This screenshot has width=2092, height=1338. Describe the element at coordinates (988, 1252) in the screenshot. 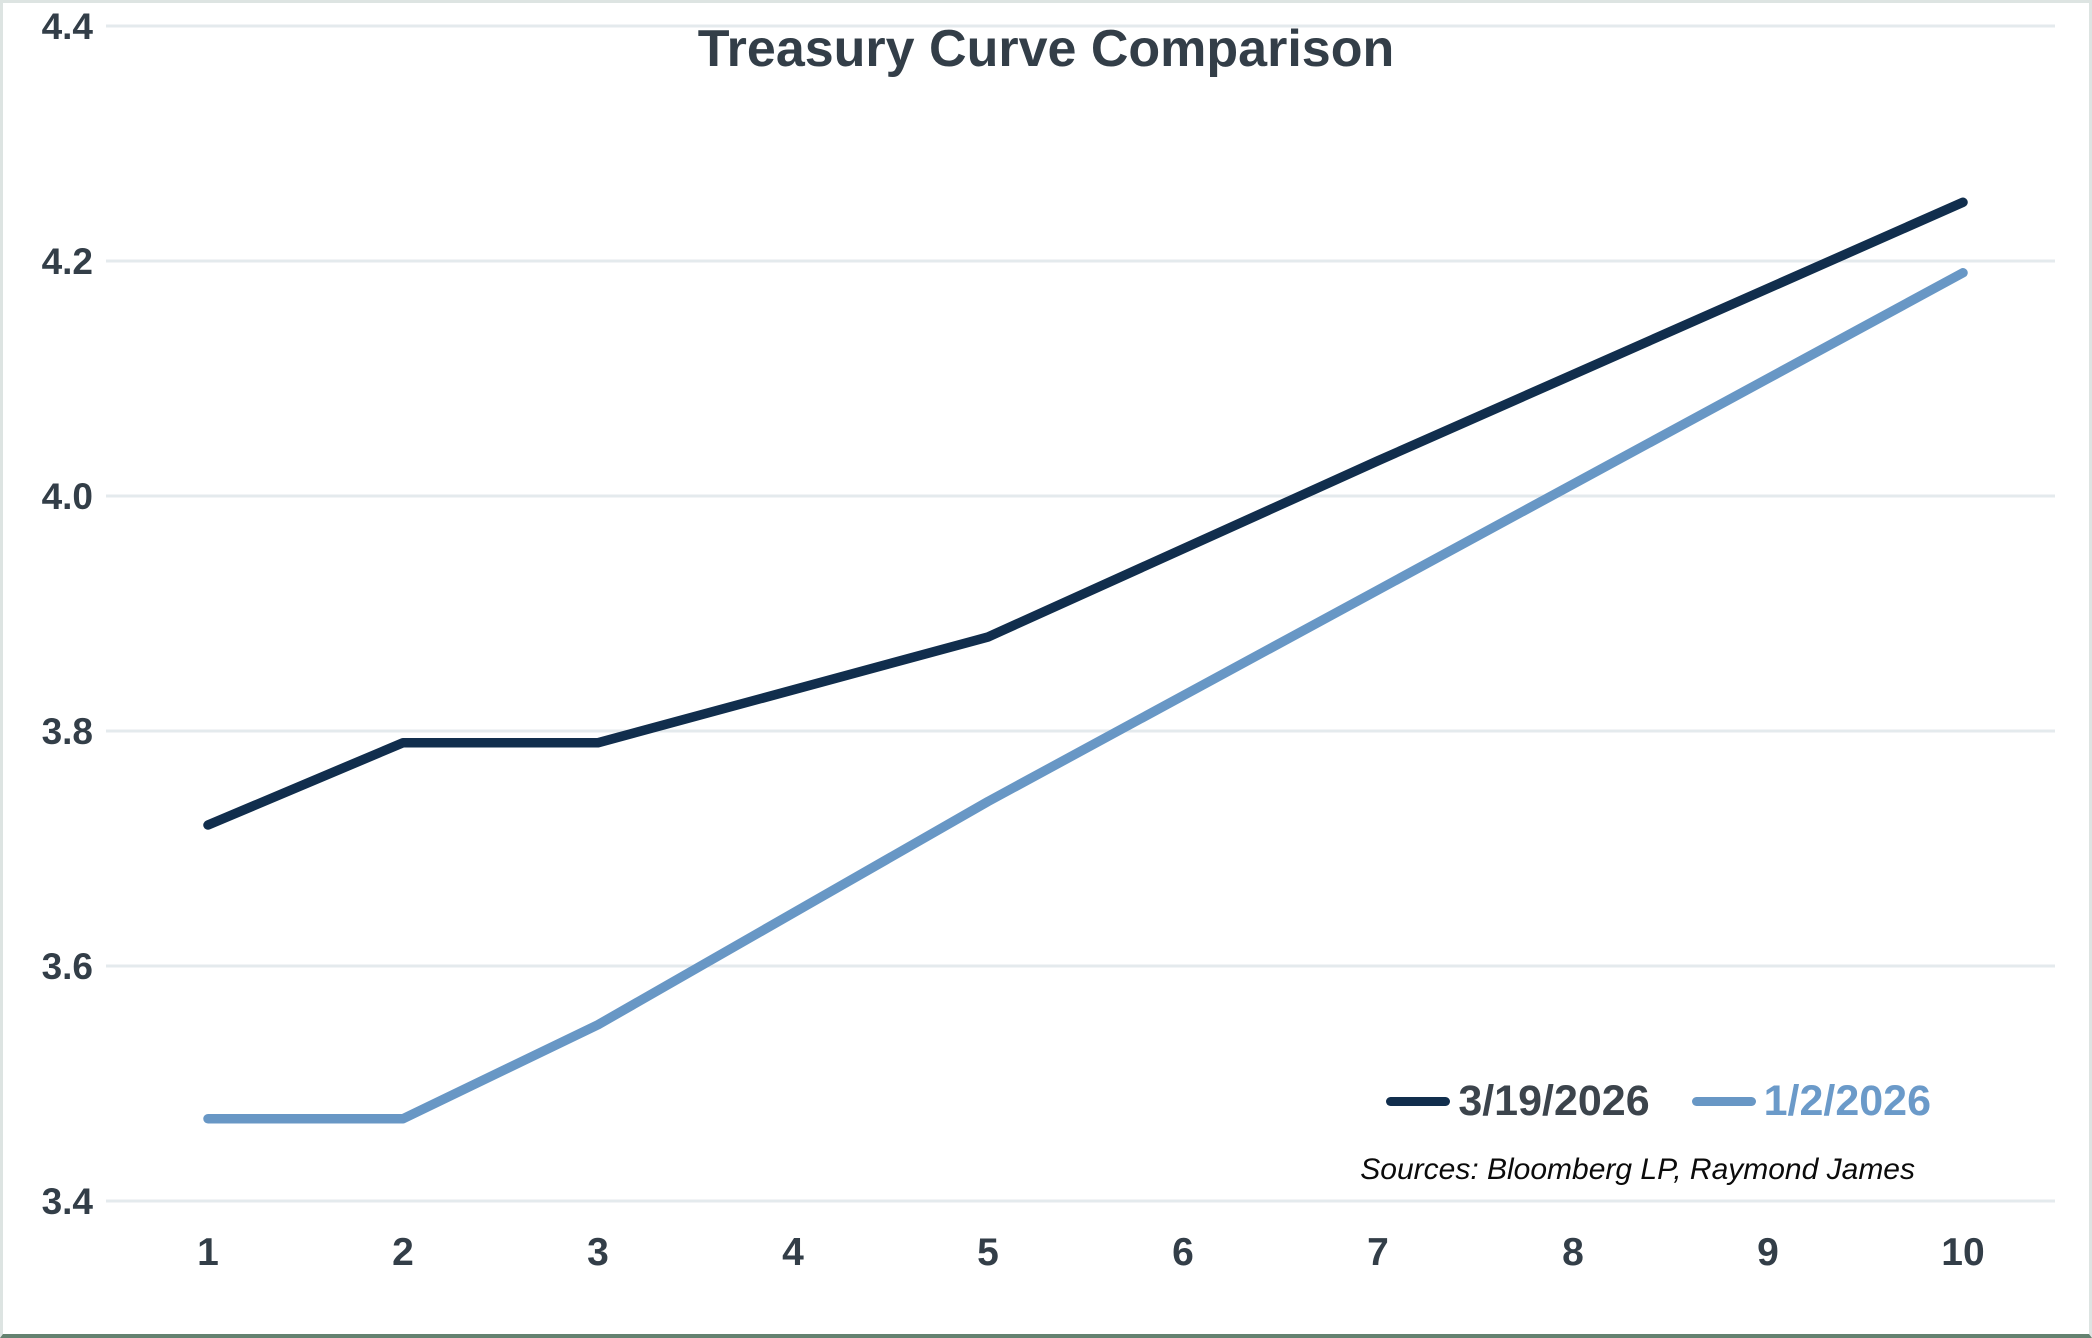

I see `x-tick-label: 5` at that location.